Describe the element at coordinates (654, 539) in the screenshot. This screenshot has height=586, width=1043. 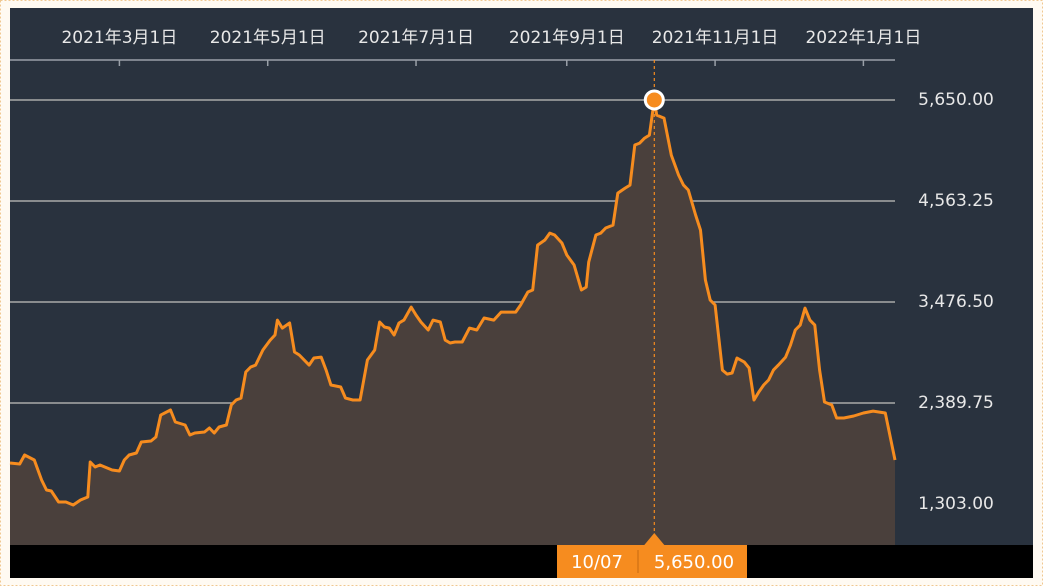
I see `tooltip-pointer` at that location.